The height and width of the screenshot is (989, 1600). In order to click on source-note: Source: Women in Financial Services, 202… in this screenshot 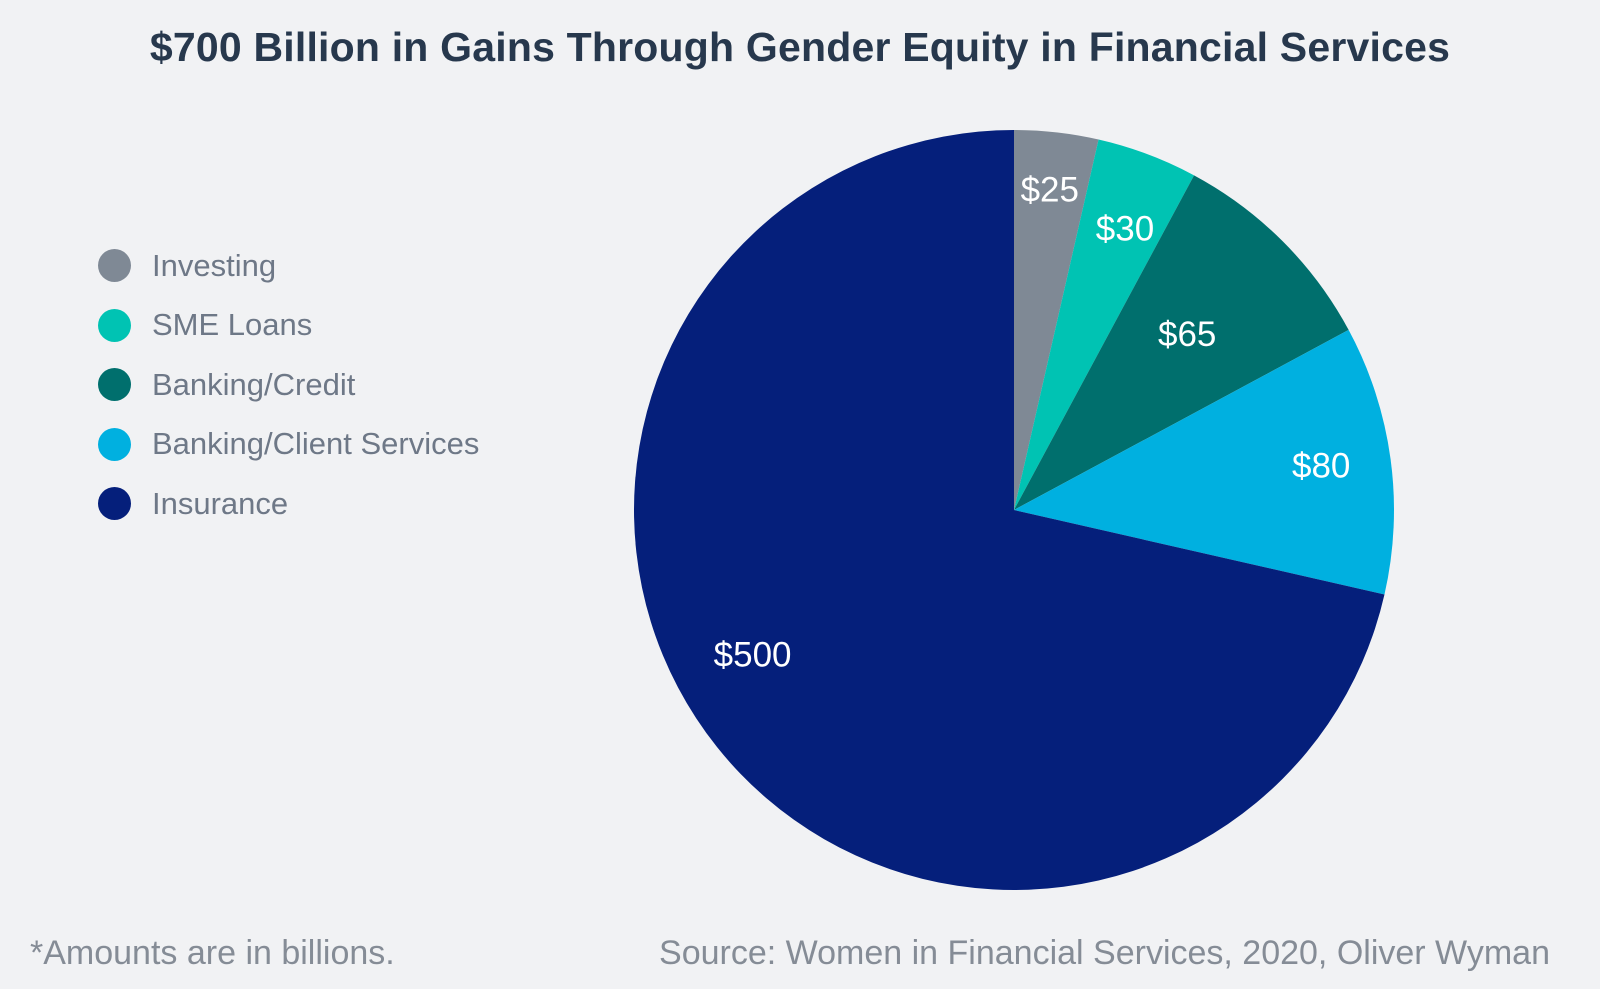, I will do `click(1104, 953)`.